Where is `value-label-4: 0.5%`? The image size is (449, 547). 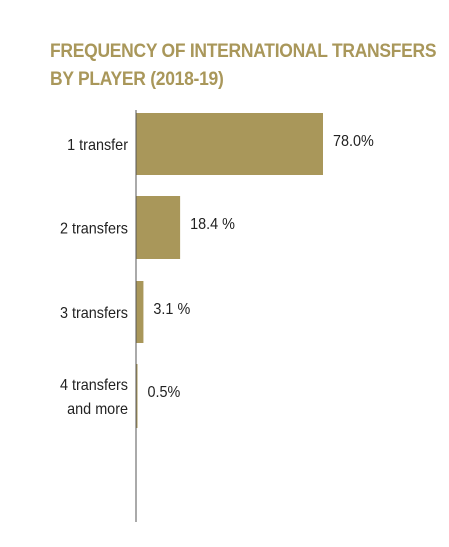 value-label-4: 0.5% is located at coordinates (164, 392).